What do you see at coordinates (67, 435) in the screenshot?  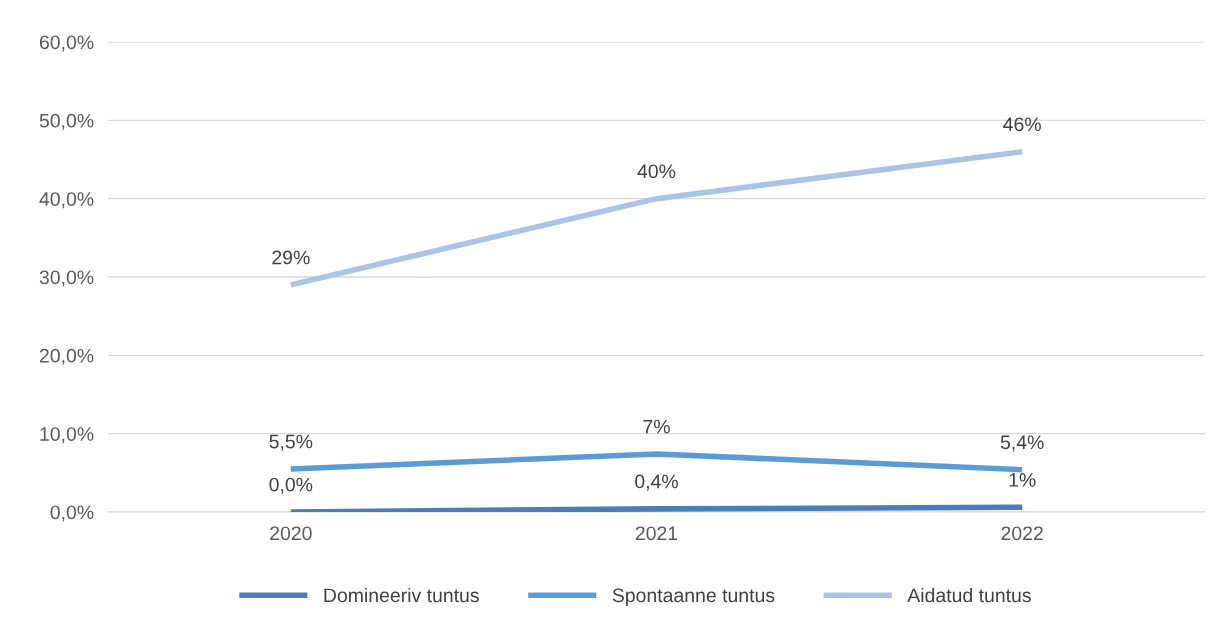 I see `y-tick-label: 10,0%` at bounding box center [67, 435].